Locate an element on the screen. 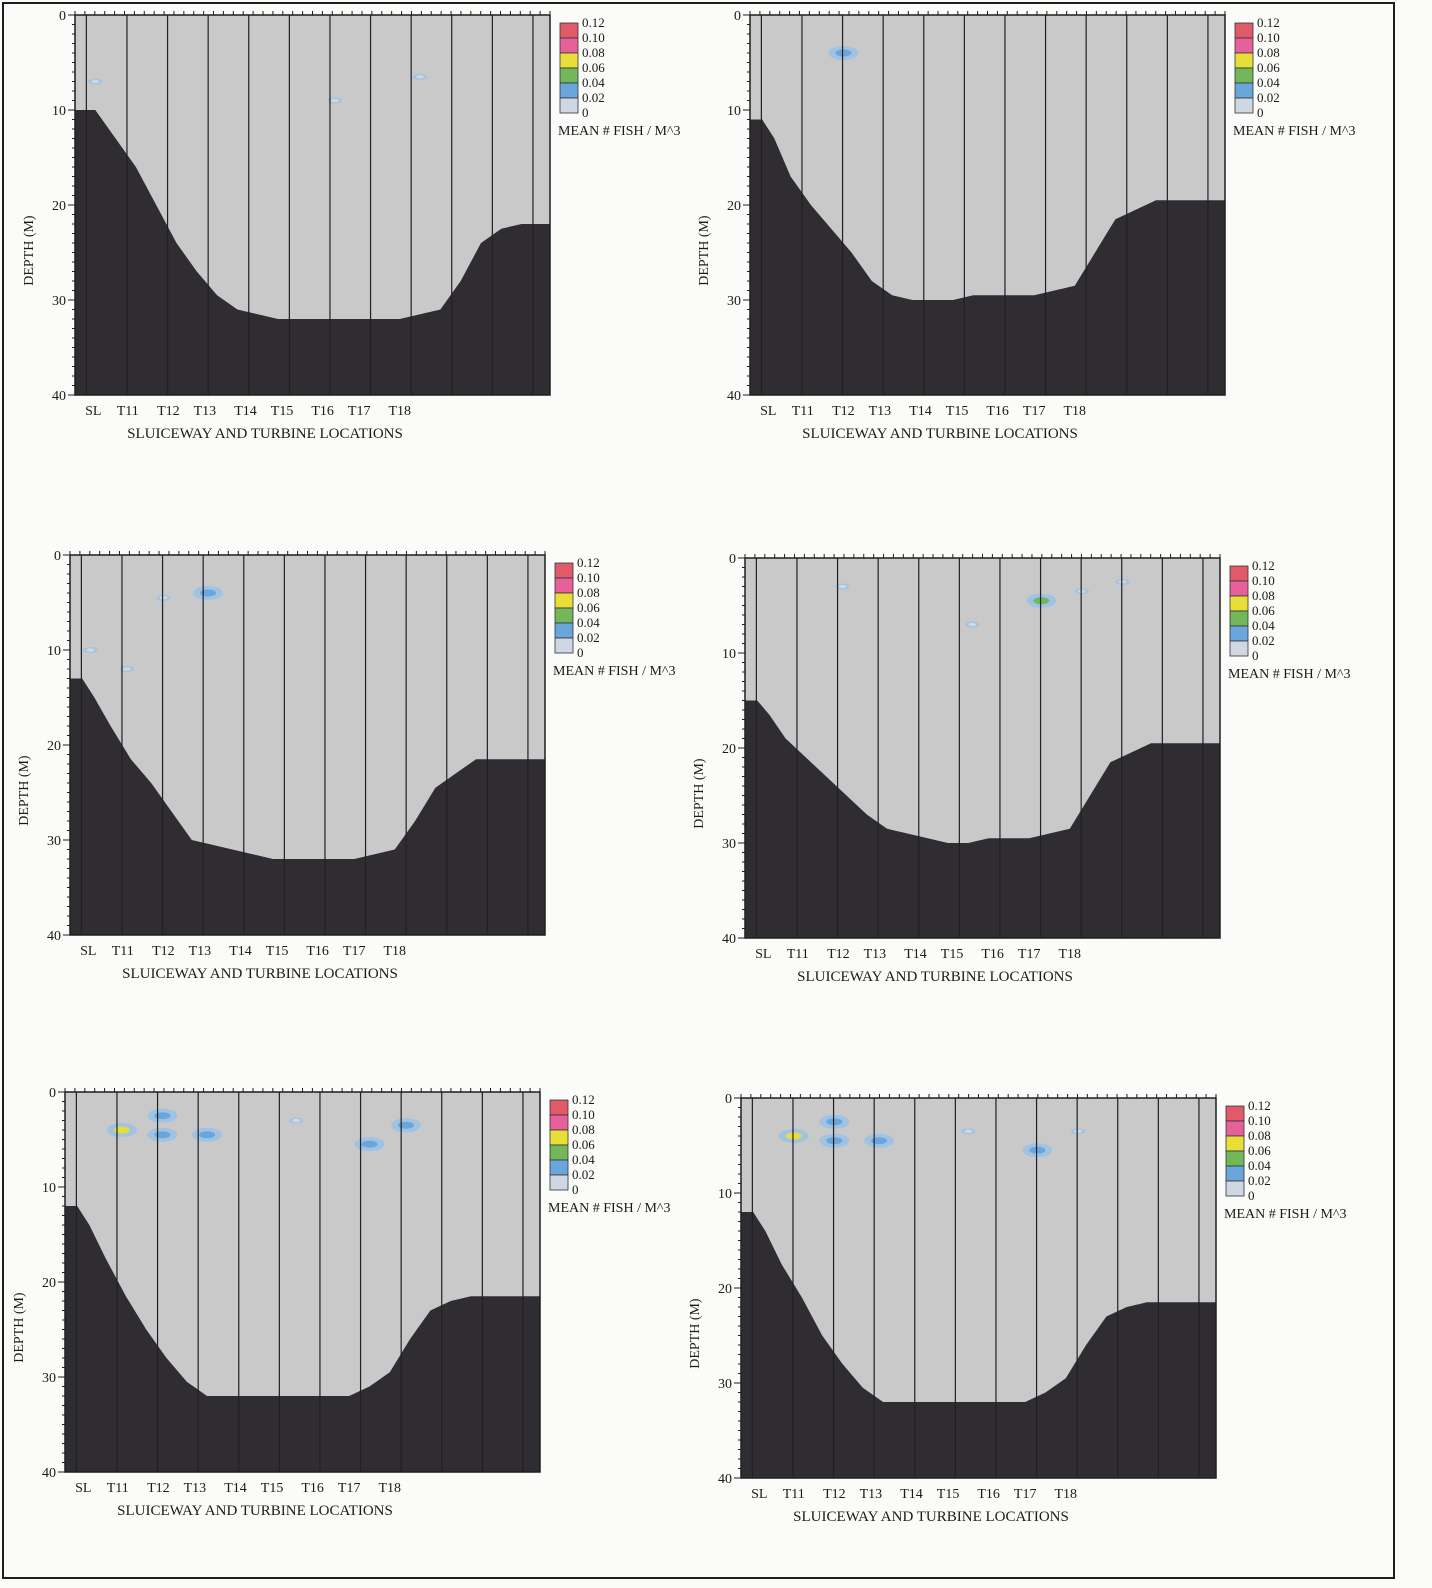 The image size is (1432, 1588). x-category-label: T14 is located at coordinates (911, 1494).